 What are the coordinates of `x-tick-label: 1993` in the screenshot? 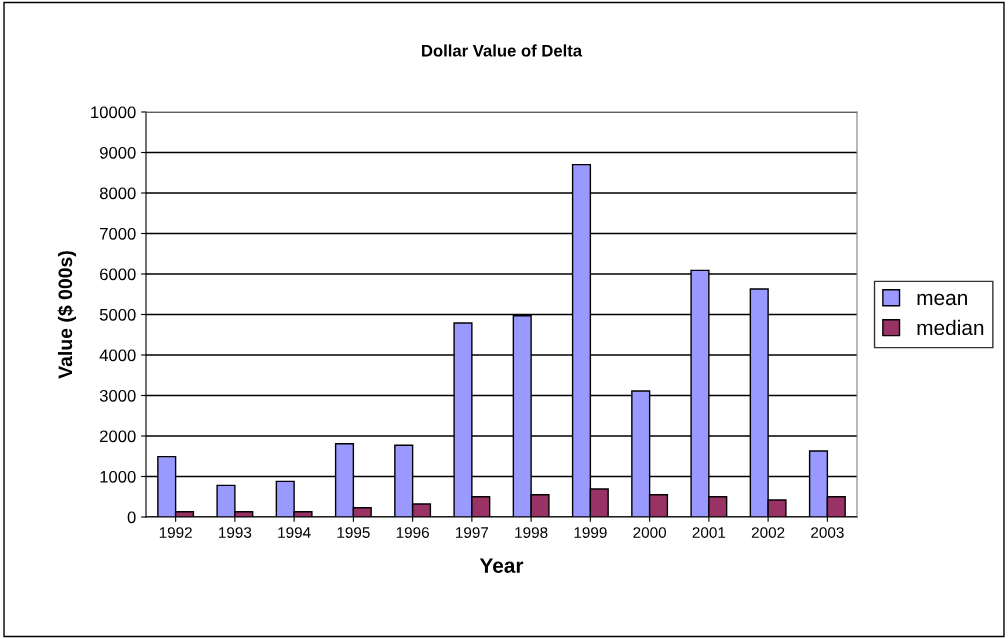 It's located at (235, 532).